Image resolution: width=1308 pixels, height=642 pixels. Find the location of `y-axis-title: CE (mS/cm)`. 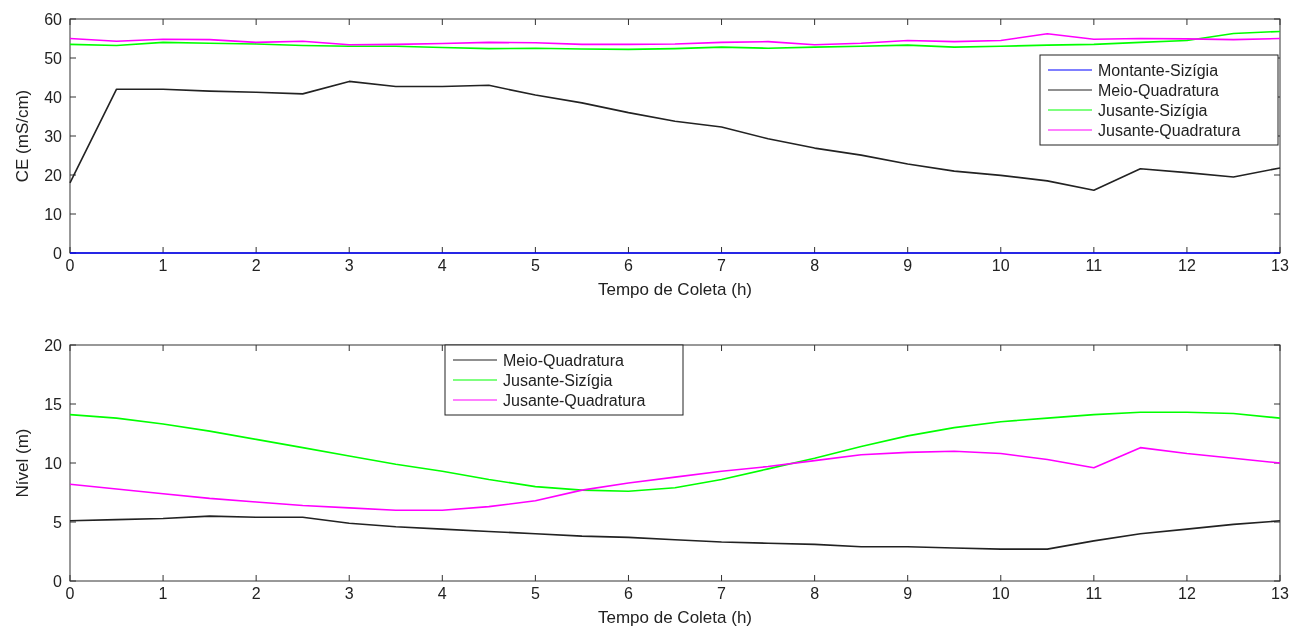

y-axis-title: CE (mS/cm) is located at coordinates (22, 136).